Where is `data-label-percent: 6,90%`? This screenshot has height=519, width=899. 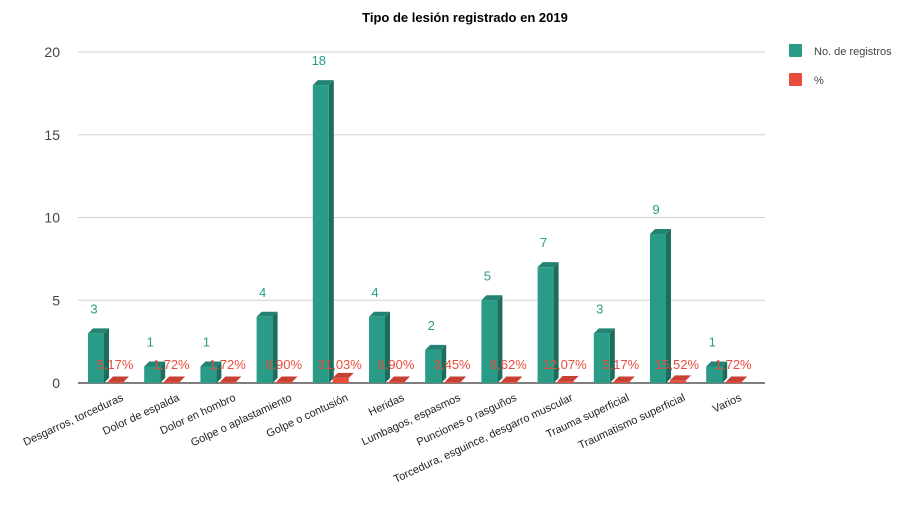
data-label-percent: 6,90% is located at coordinates (396, 364).